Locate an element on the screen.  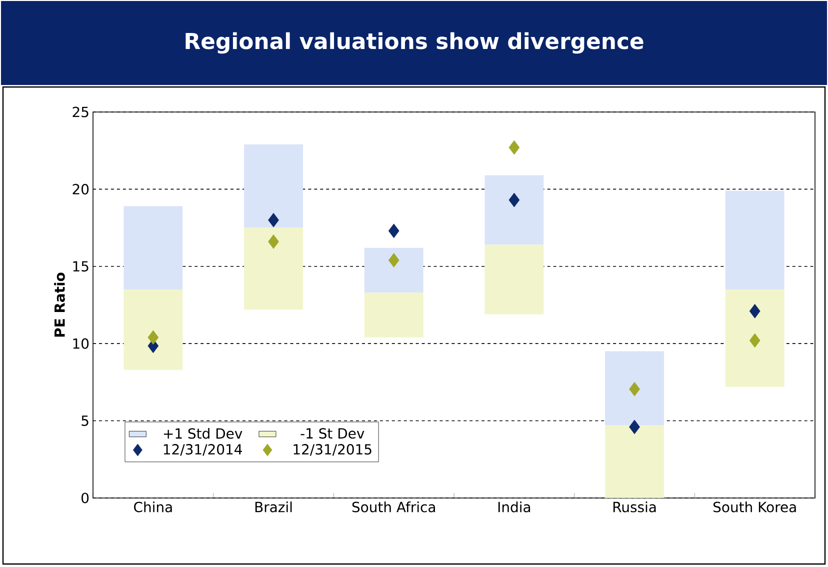
y-axis-title: PE Ratio is located at coordinates (59, 304).